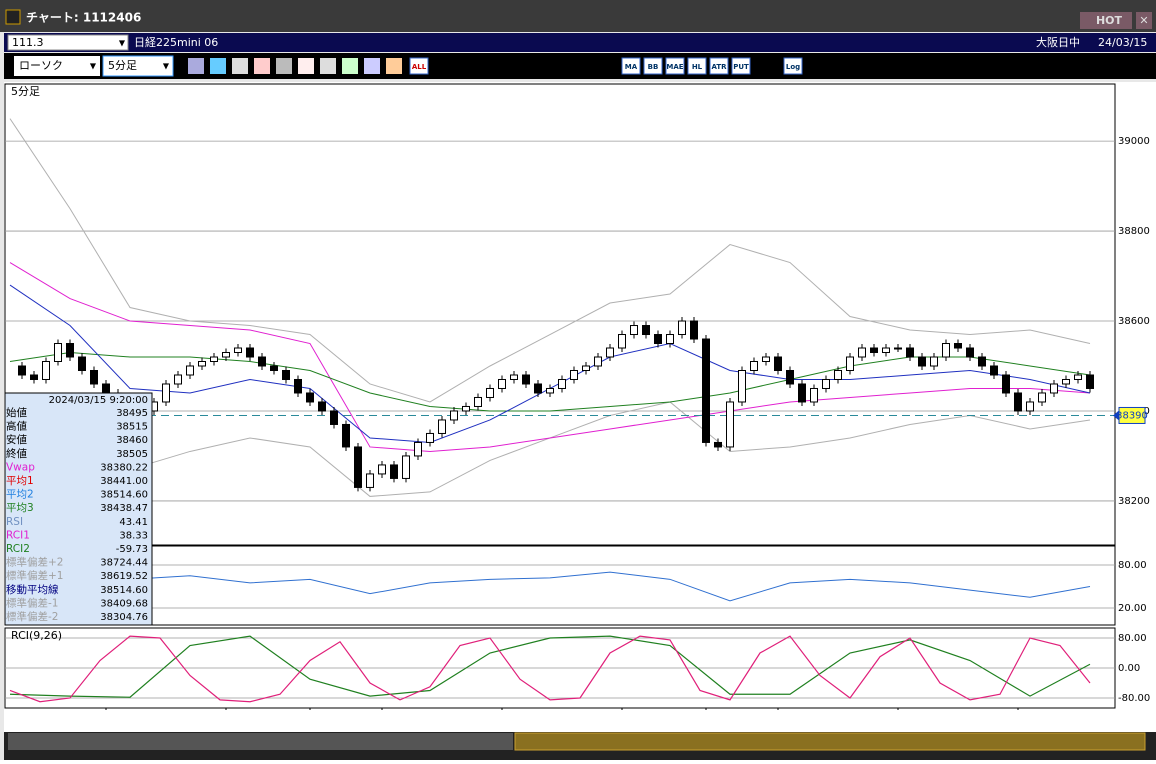 The width and height of the screenshot is (1156, 764). Describe the element at coordinates (132, 549) in the screenshot. I see `info-value: -59.73` at that location.